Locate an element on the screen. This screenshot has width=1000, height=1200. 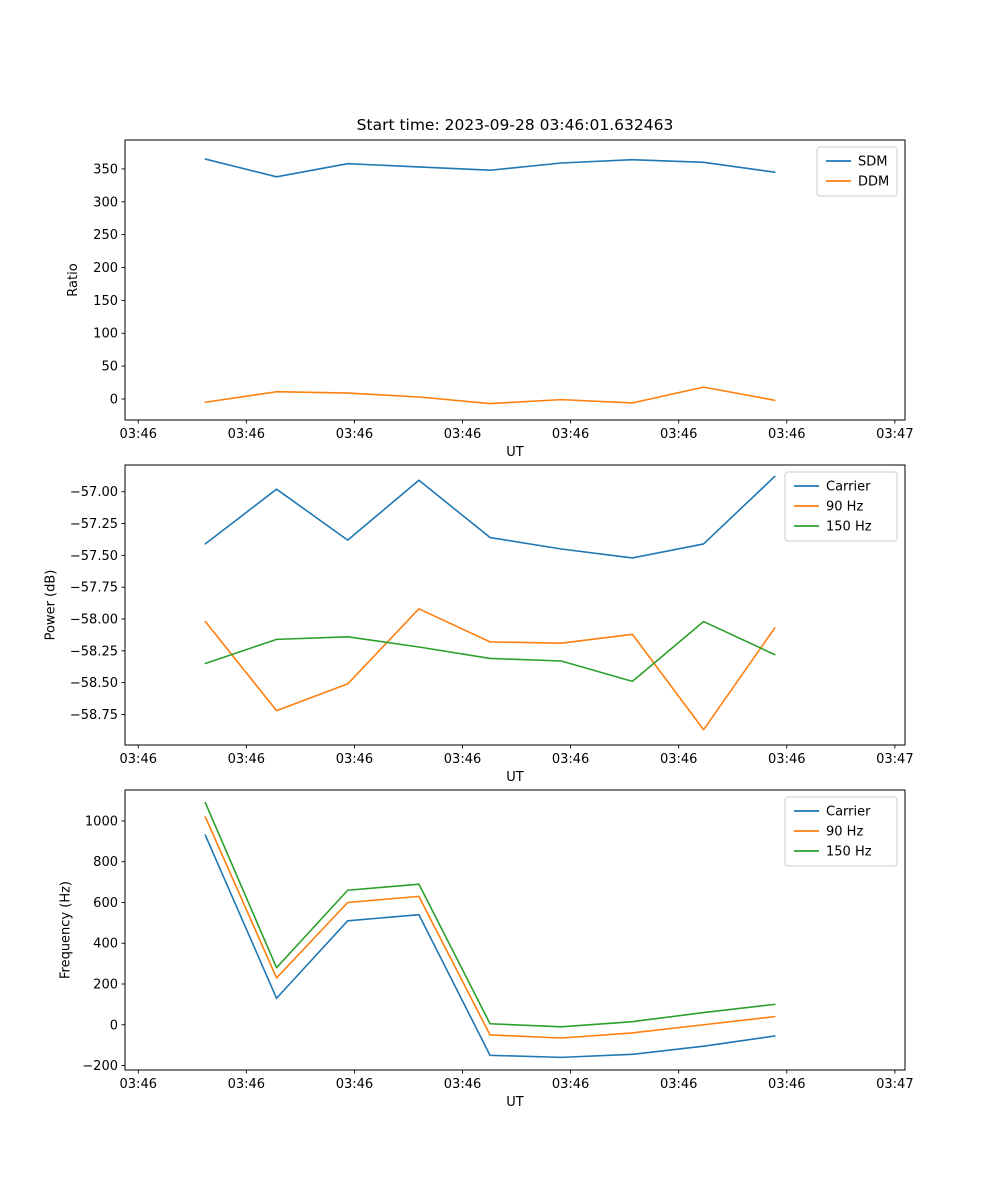
y-tick-label: −58.25 is located at coordinates (94, 651).